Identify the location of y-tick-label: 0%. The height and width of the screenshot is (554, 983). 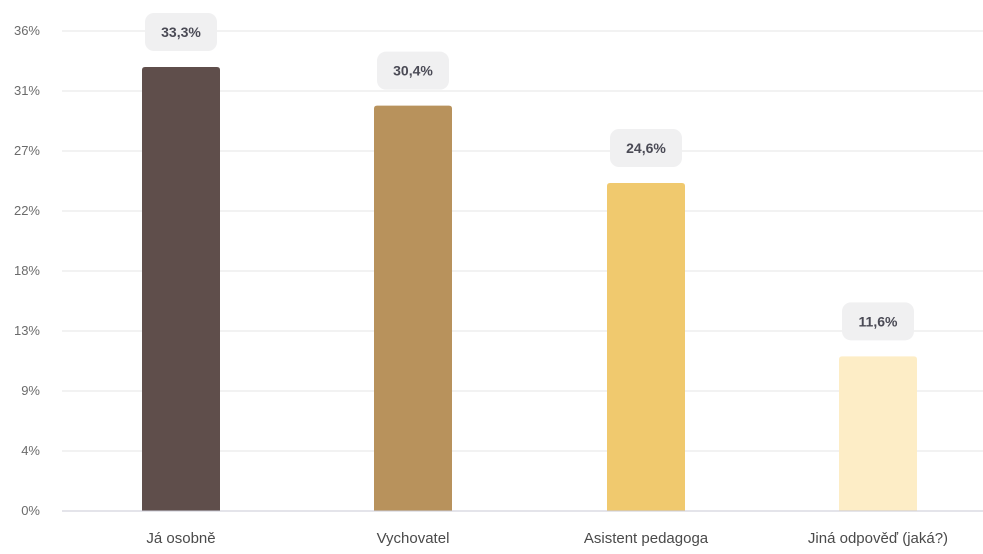
(30, 510).